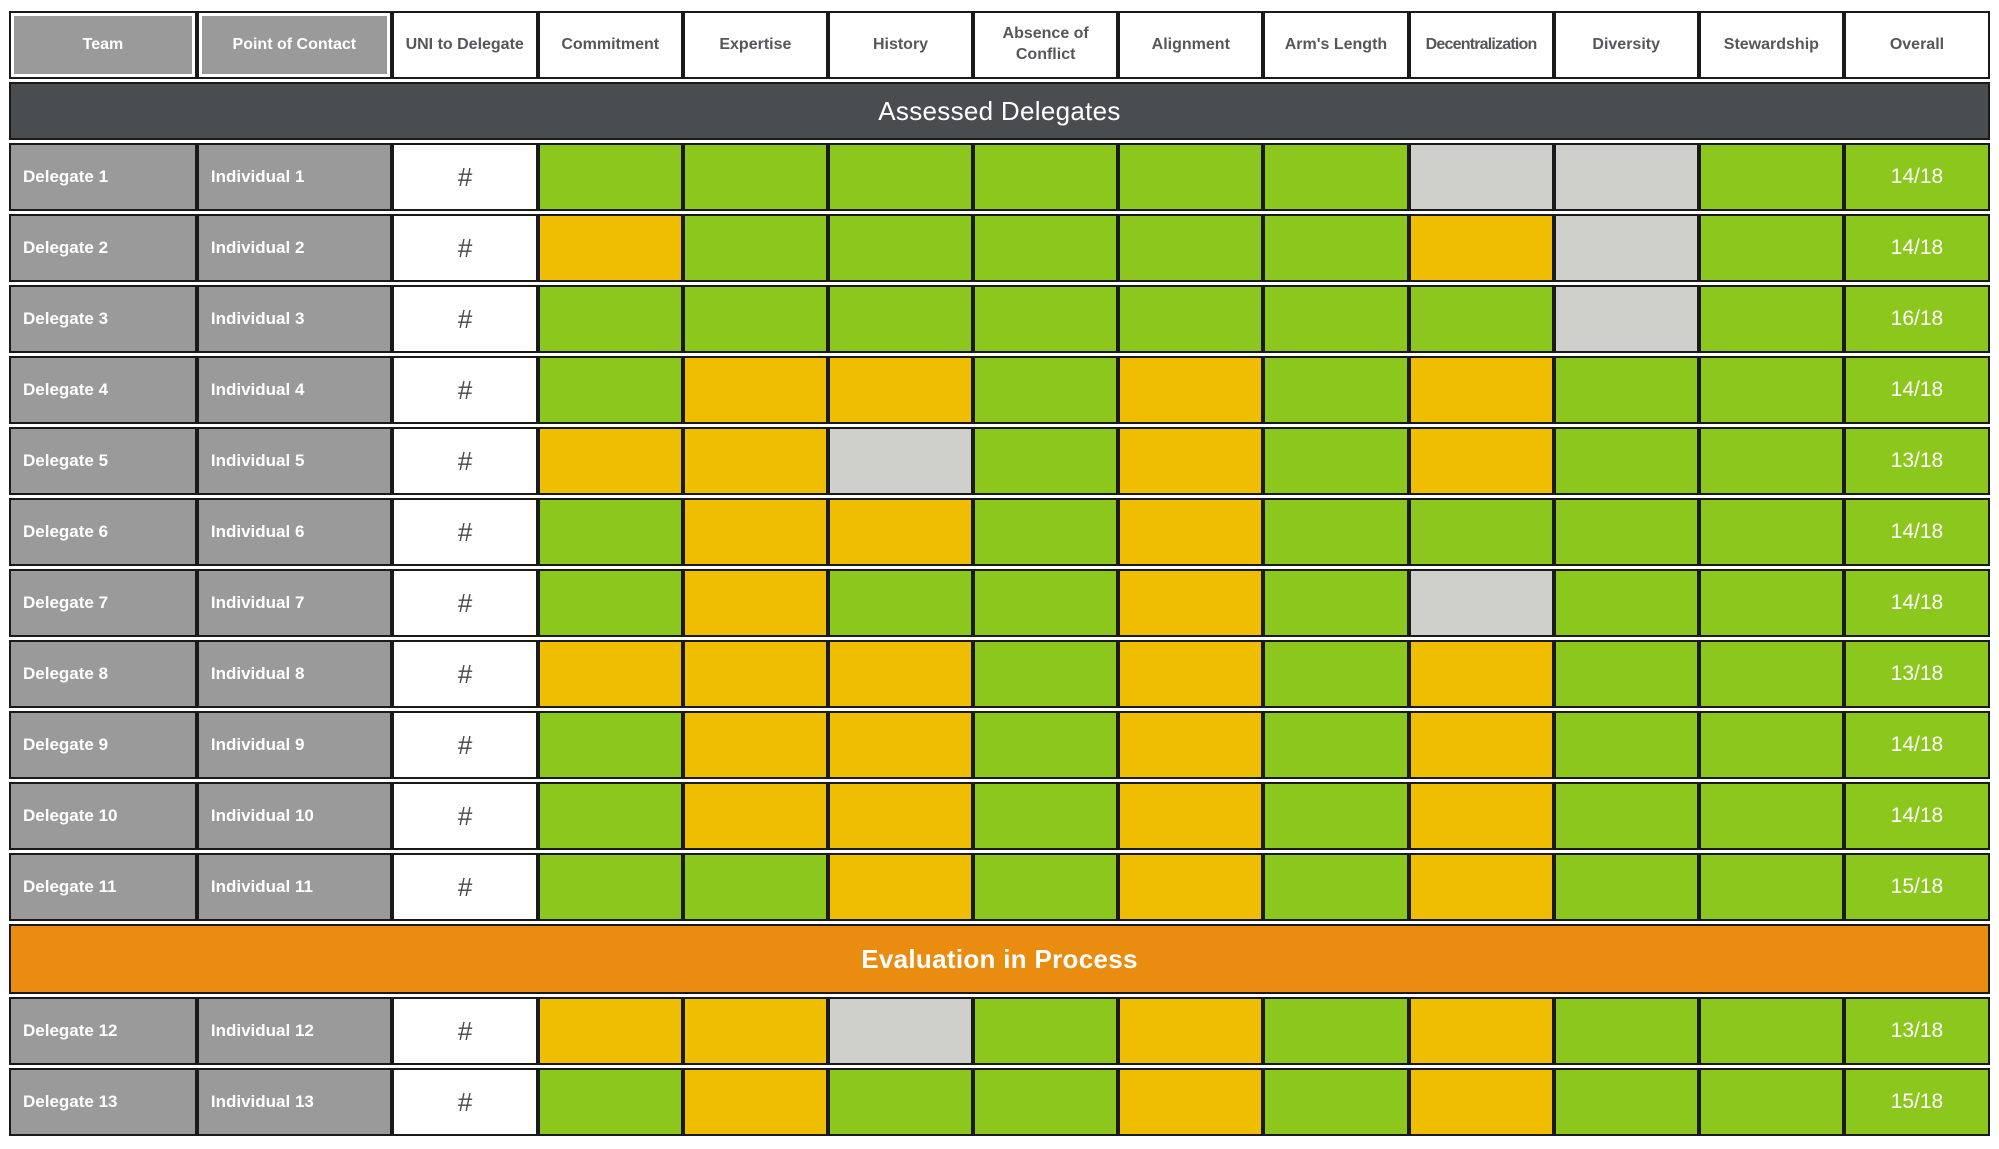 This screenshot has height=1149, width=1999. I want to click on contact-cell: Individual 12, so click(294, 1031).